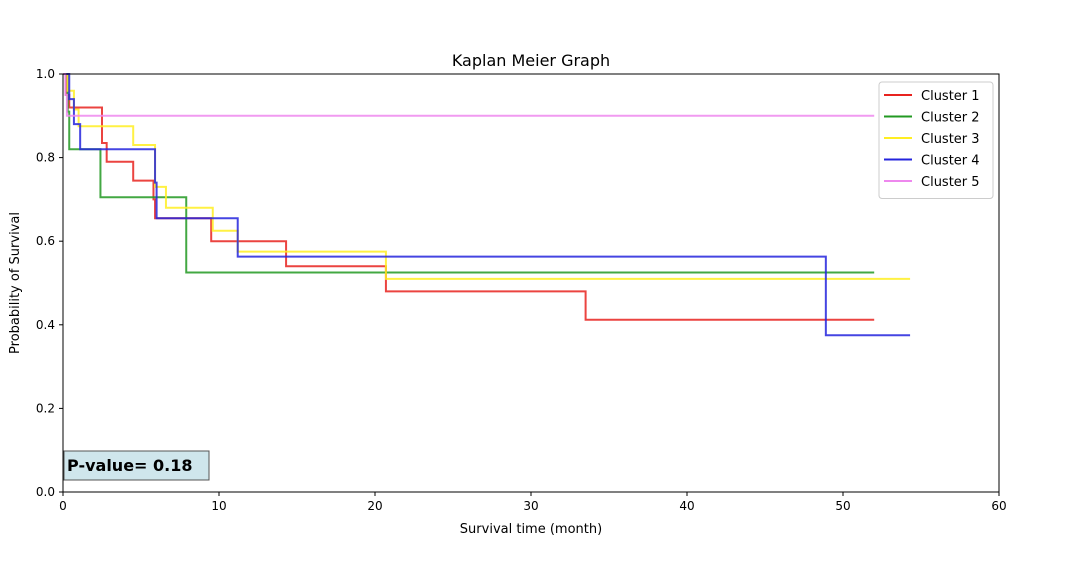  Describe the element at coordinates (45, 492) in the screenshot. I see `y-tick-label: 0.0` at that location.